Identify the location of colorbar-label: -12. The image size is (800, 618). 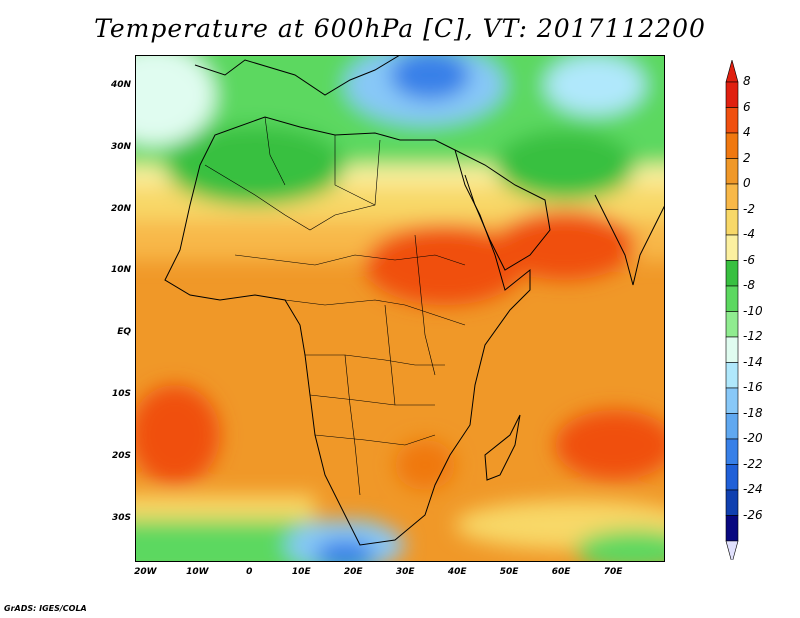
(753, 336).